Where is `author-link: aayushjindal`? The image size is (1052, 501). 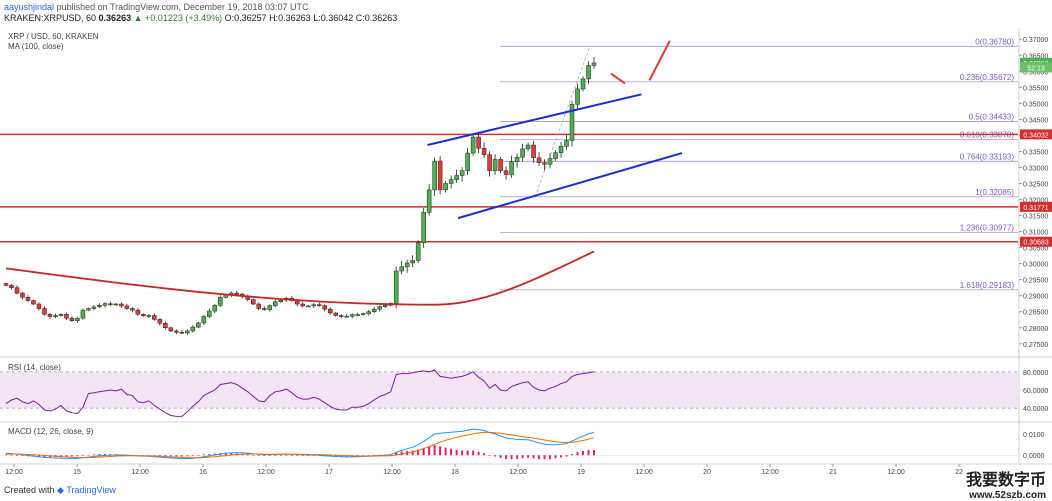
author-link: aayushjindal is located at coordinates (29, 7).